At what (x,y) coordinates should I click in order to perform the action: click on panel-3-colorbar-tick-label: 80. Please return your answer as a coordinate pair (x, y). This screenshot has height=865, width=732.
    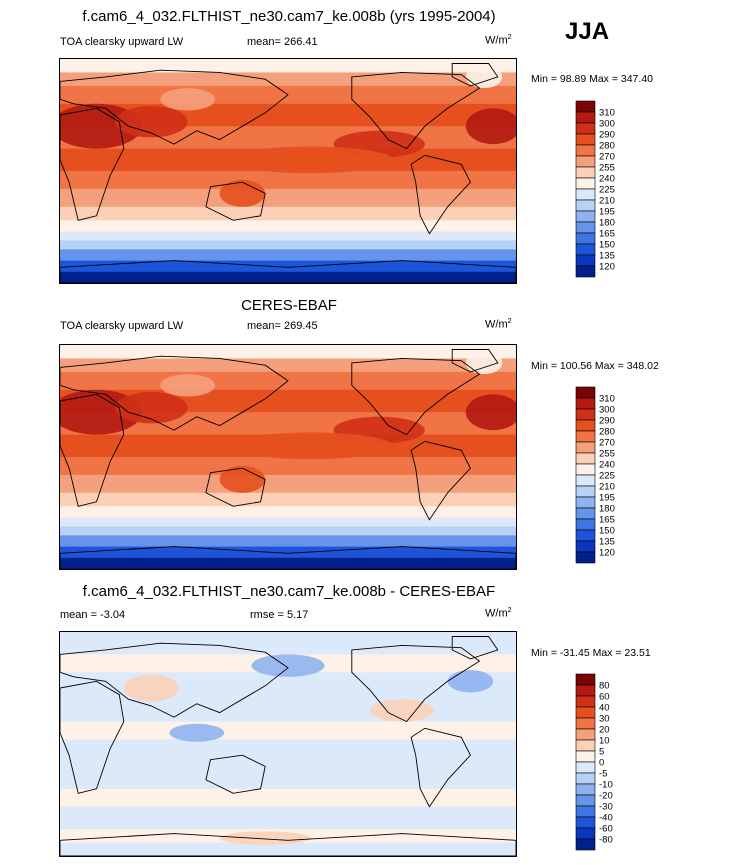
    Looking at the image, I should click on (604, 686).